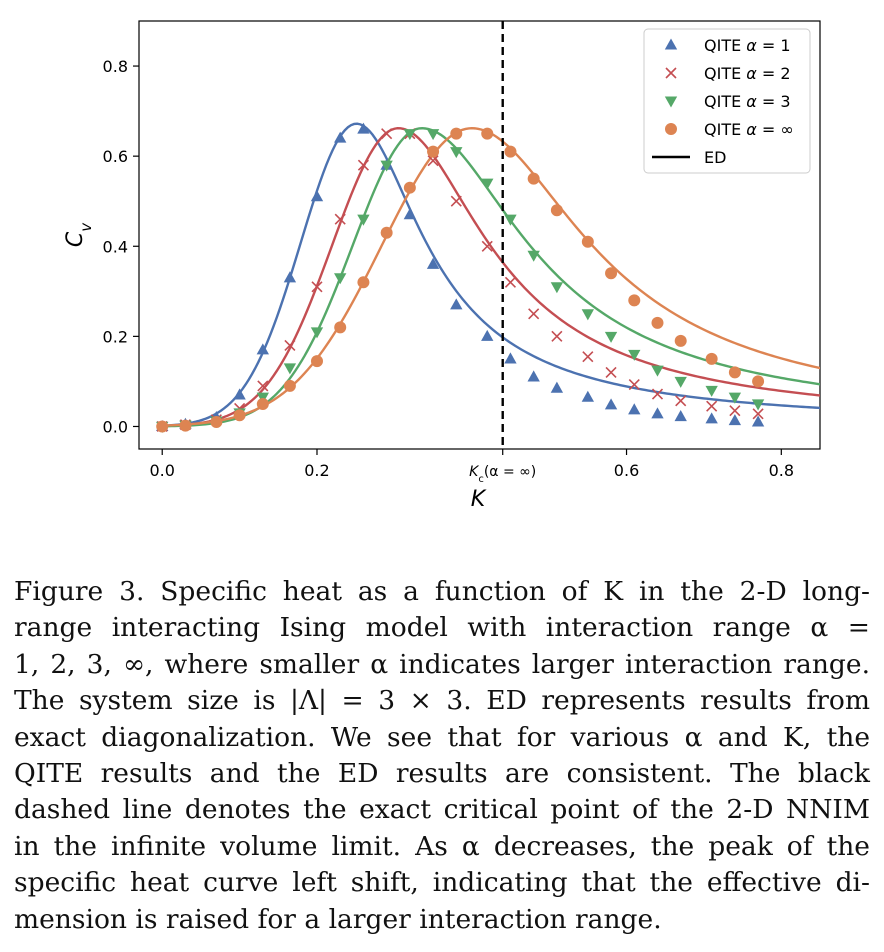  I want to click on x-axis-ticks: 0.0 0.2 Kc(α = ∞) 0.6 0.8, so click(471, 467).